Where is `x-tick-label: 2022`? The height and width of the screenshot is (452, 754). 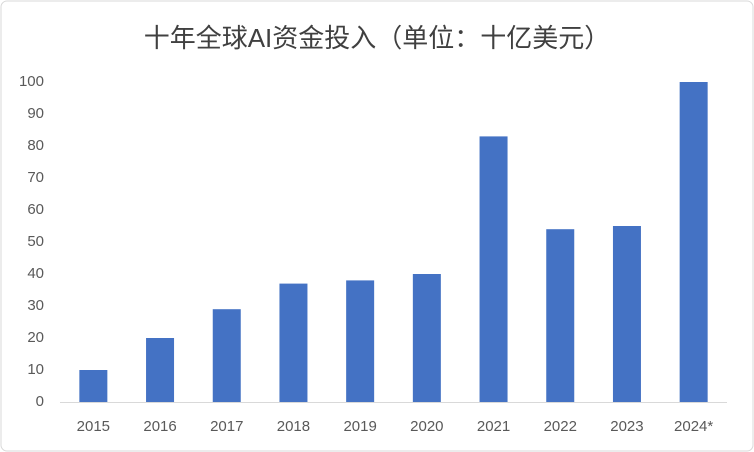 x-tick-label: 2022 is located at coordinates (560, 426).